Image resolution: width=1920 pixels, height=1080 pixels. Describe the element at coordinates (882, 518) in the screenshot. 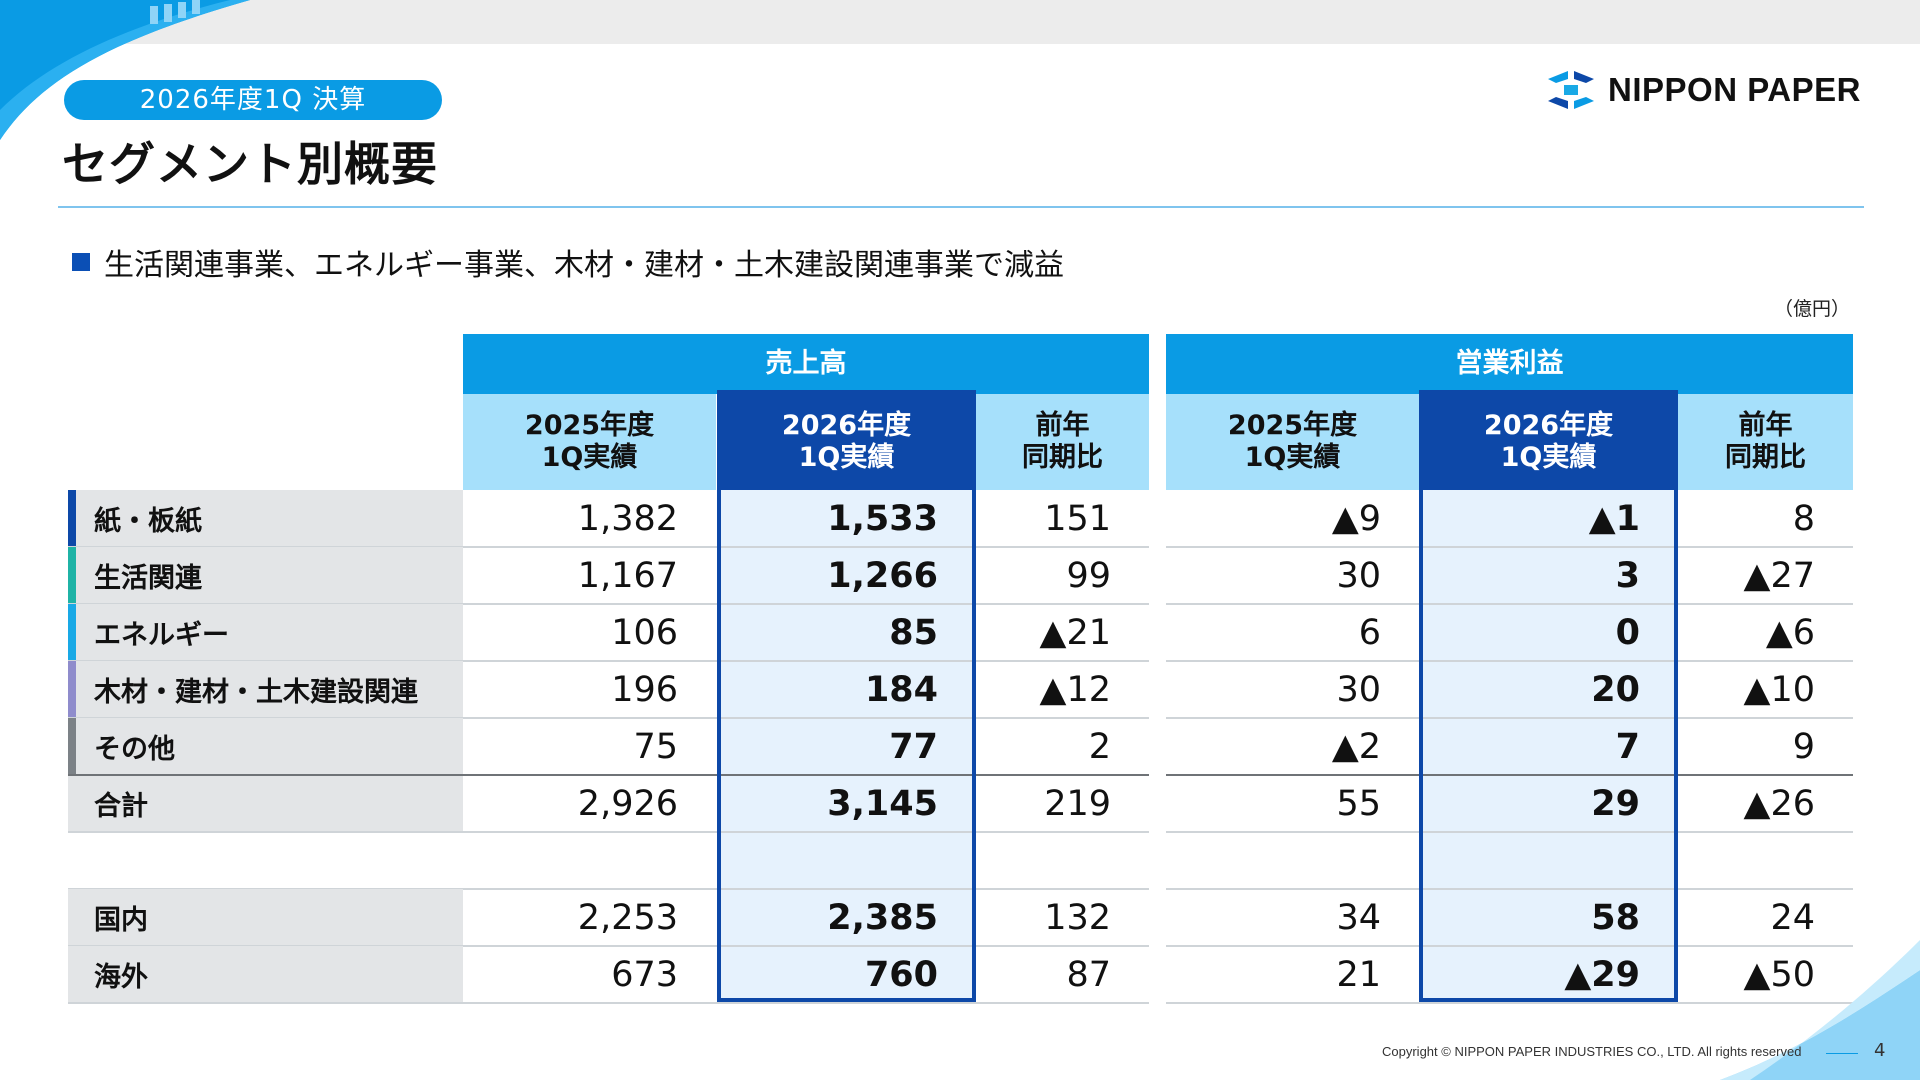

I see `cell-sales-curr_year: 1,533` at that location.